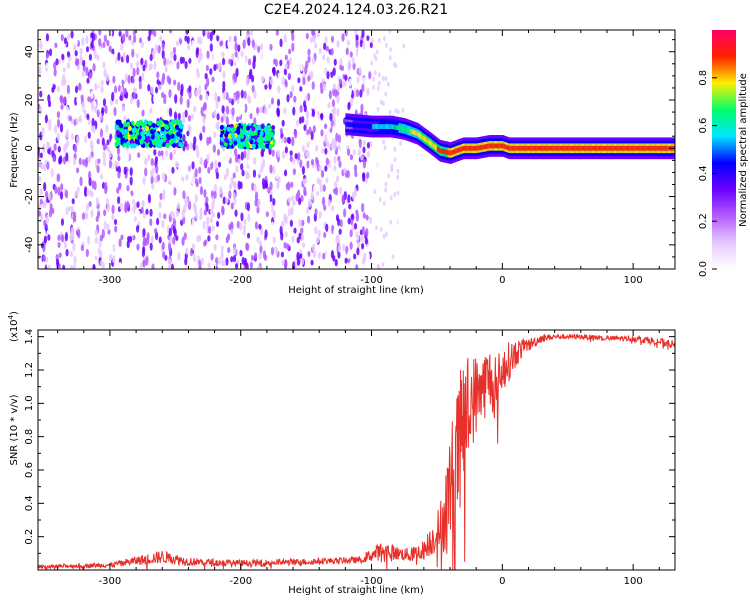 The height and width of the screenshot is (600, 750). I want to click on colorbar-label: Normalized spectral amplitude, so click(743, 150).